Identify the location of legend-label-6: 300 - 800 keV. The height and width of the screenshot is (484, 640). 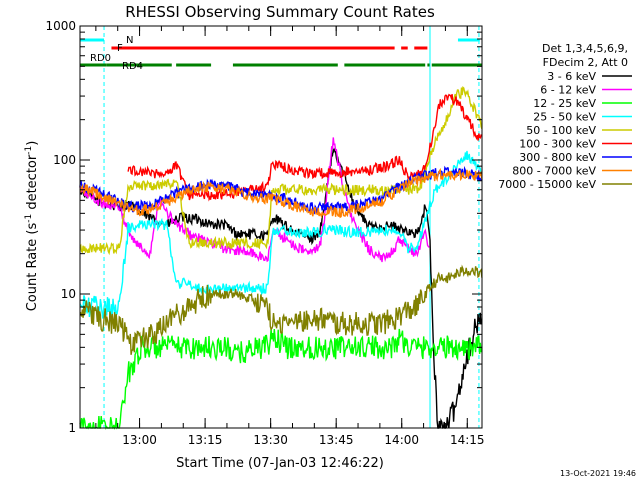
(557, 157).